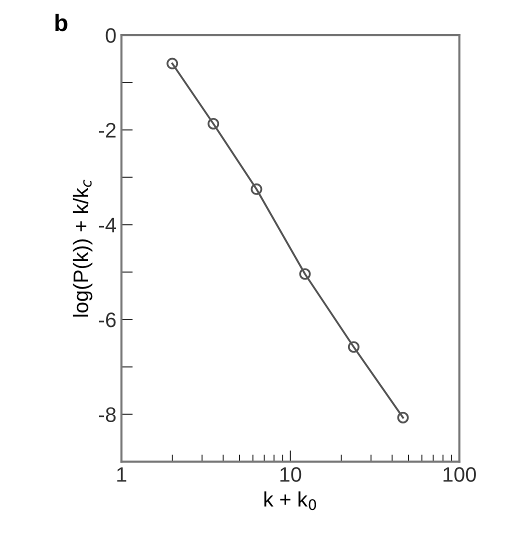 The image size is (528, 540). I want to click on y-tick-label: -6, so click(107, 320).